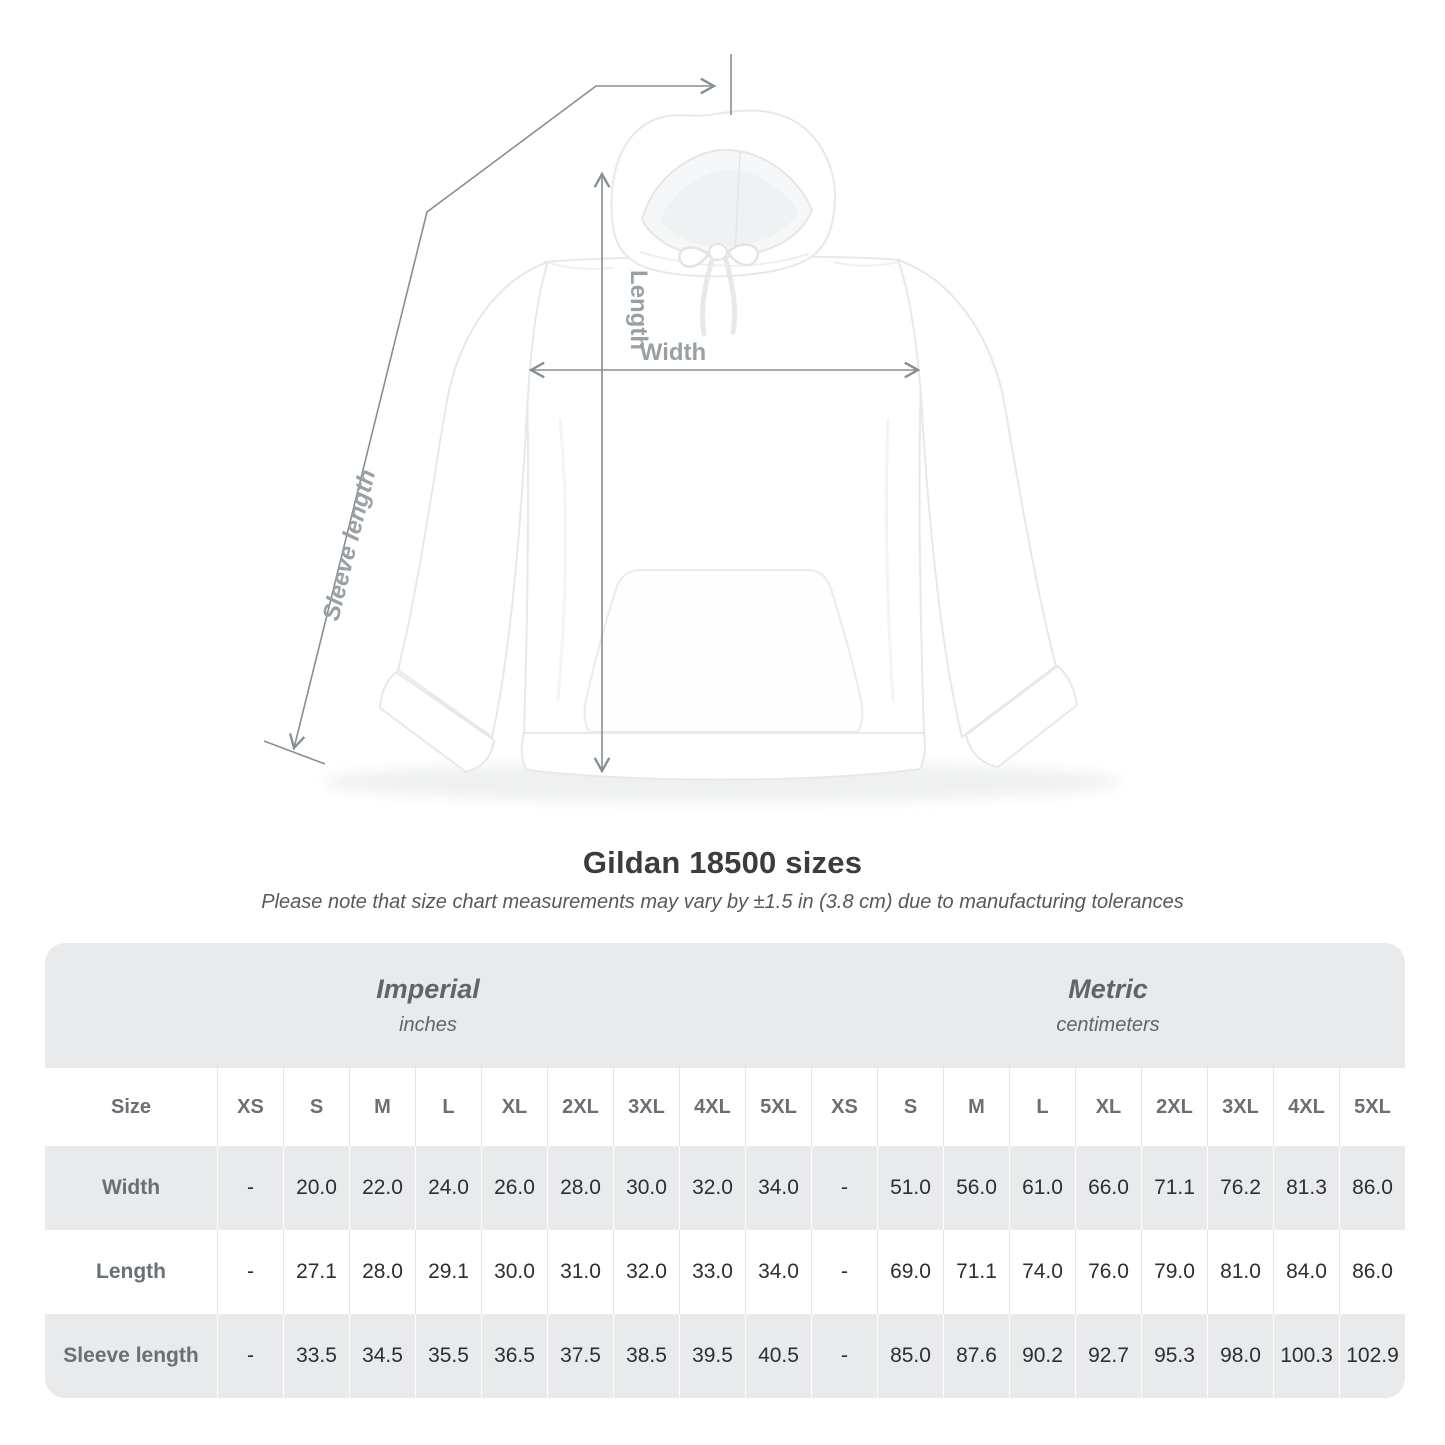  What do you see at coordinates (1108, 989) in the screenshot?
I see `metric-group-name: Metric` at bounding box center [1108, 989].